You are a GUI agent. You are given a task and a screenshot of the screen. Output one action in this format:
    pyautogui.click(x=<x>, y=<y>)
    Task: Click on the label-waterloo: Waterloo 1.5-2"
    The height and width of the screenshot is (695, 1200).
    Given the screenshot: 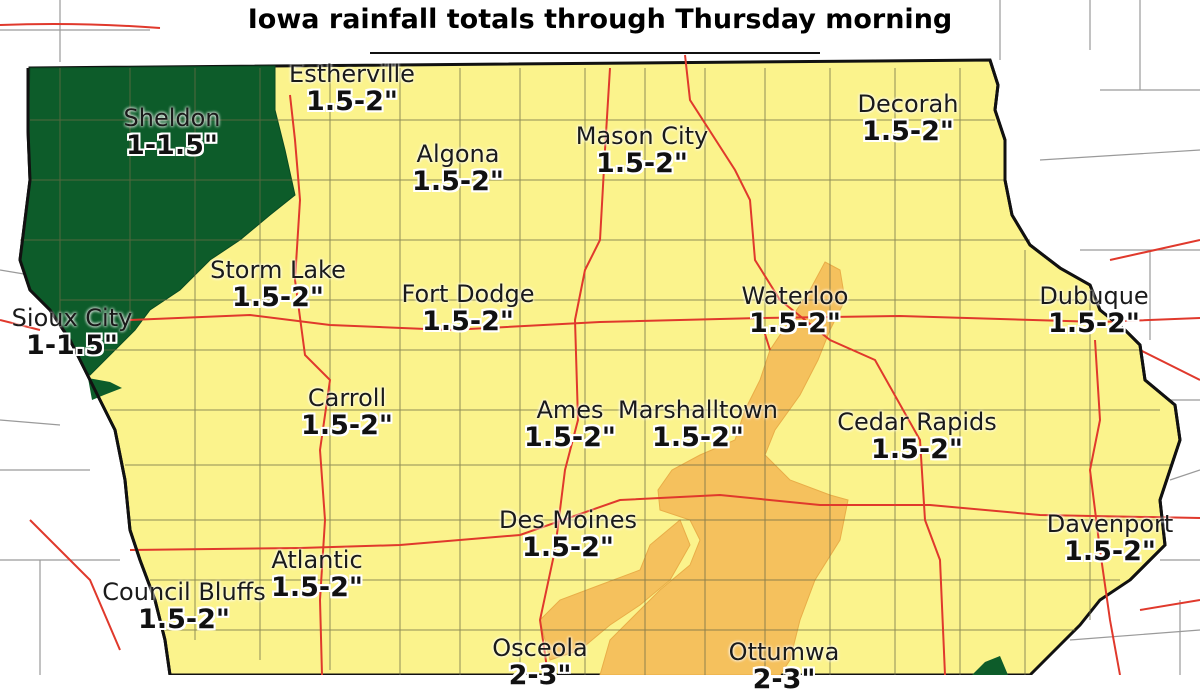 What is the action you would take?
    pyautogui.click(x=795, y=310)
    